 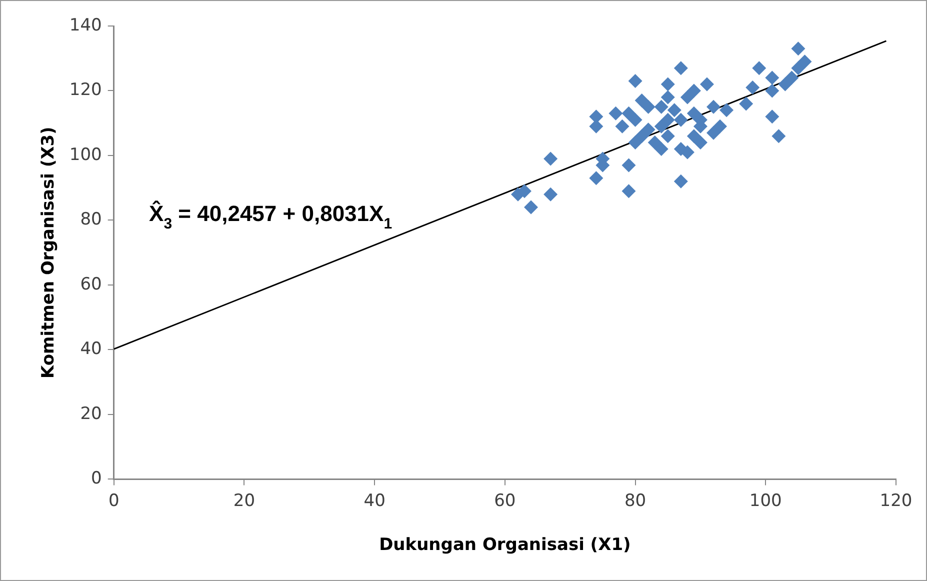 What do you see at coordinates (85, 25) in the screenshot?
I see `y-tick-label: 140` at bounding box center [85, 25].